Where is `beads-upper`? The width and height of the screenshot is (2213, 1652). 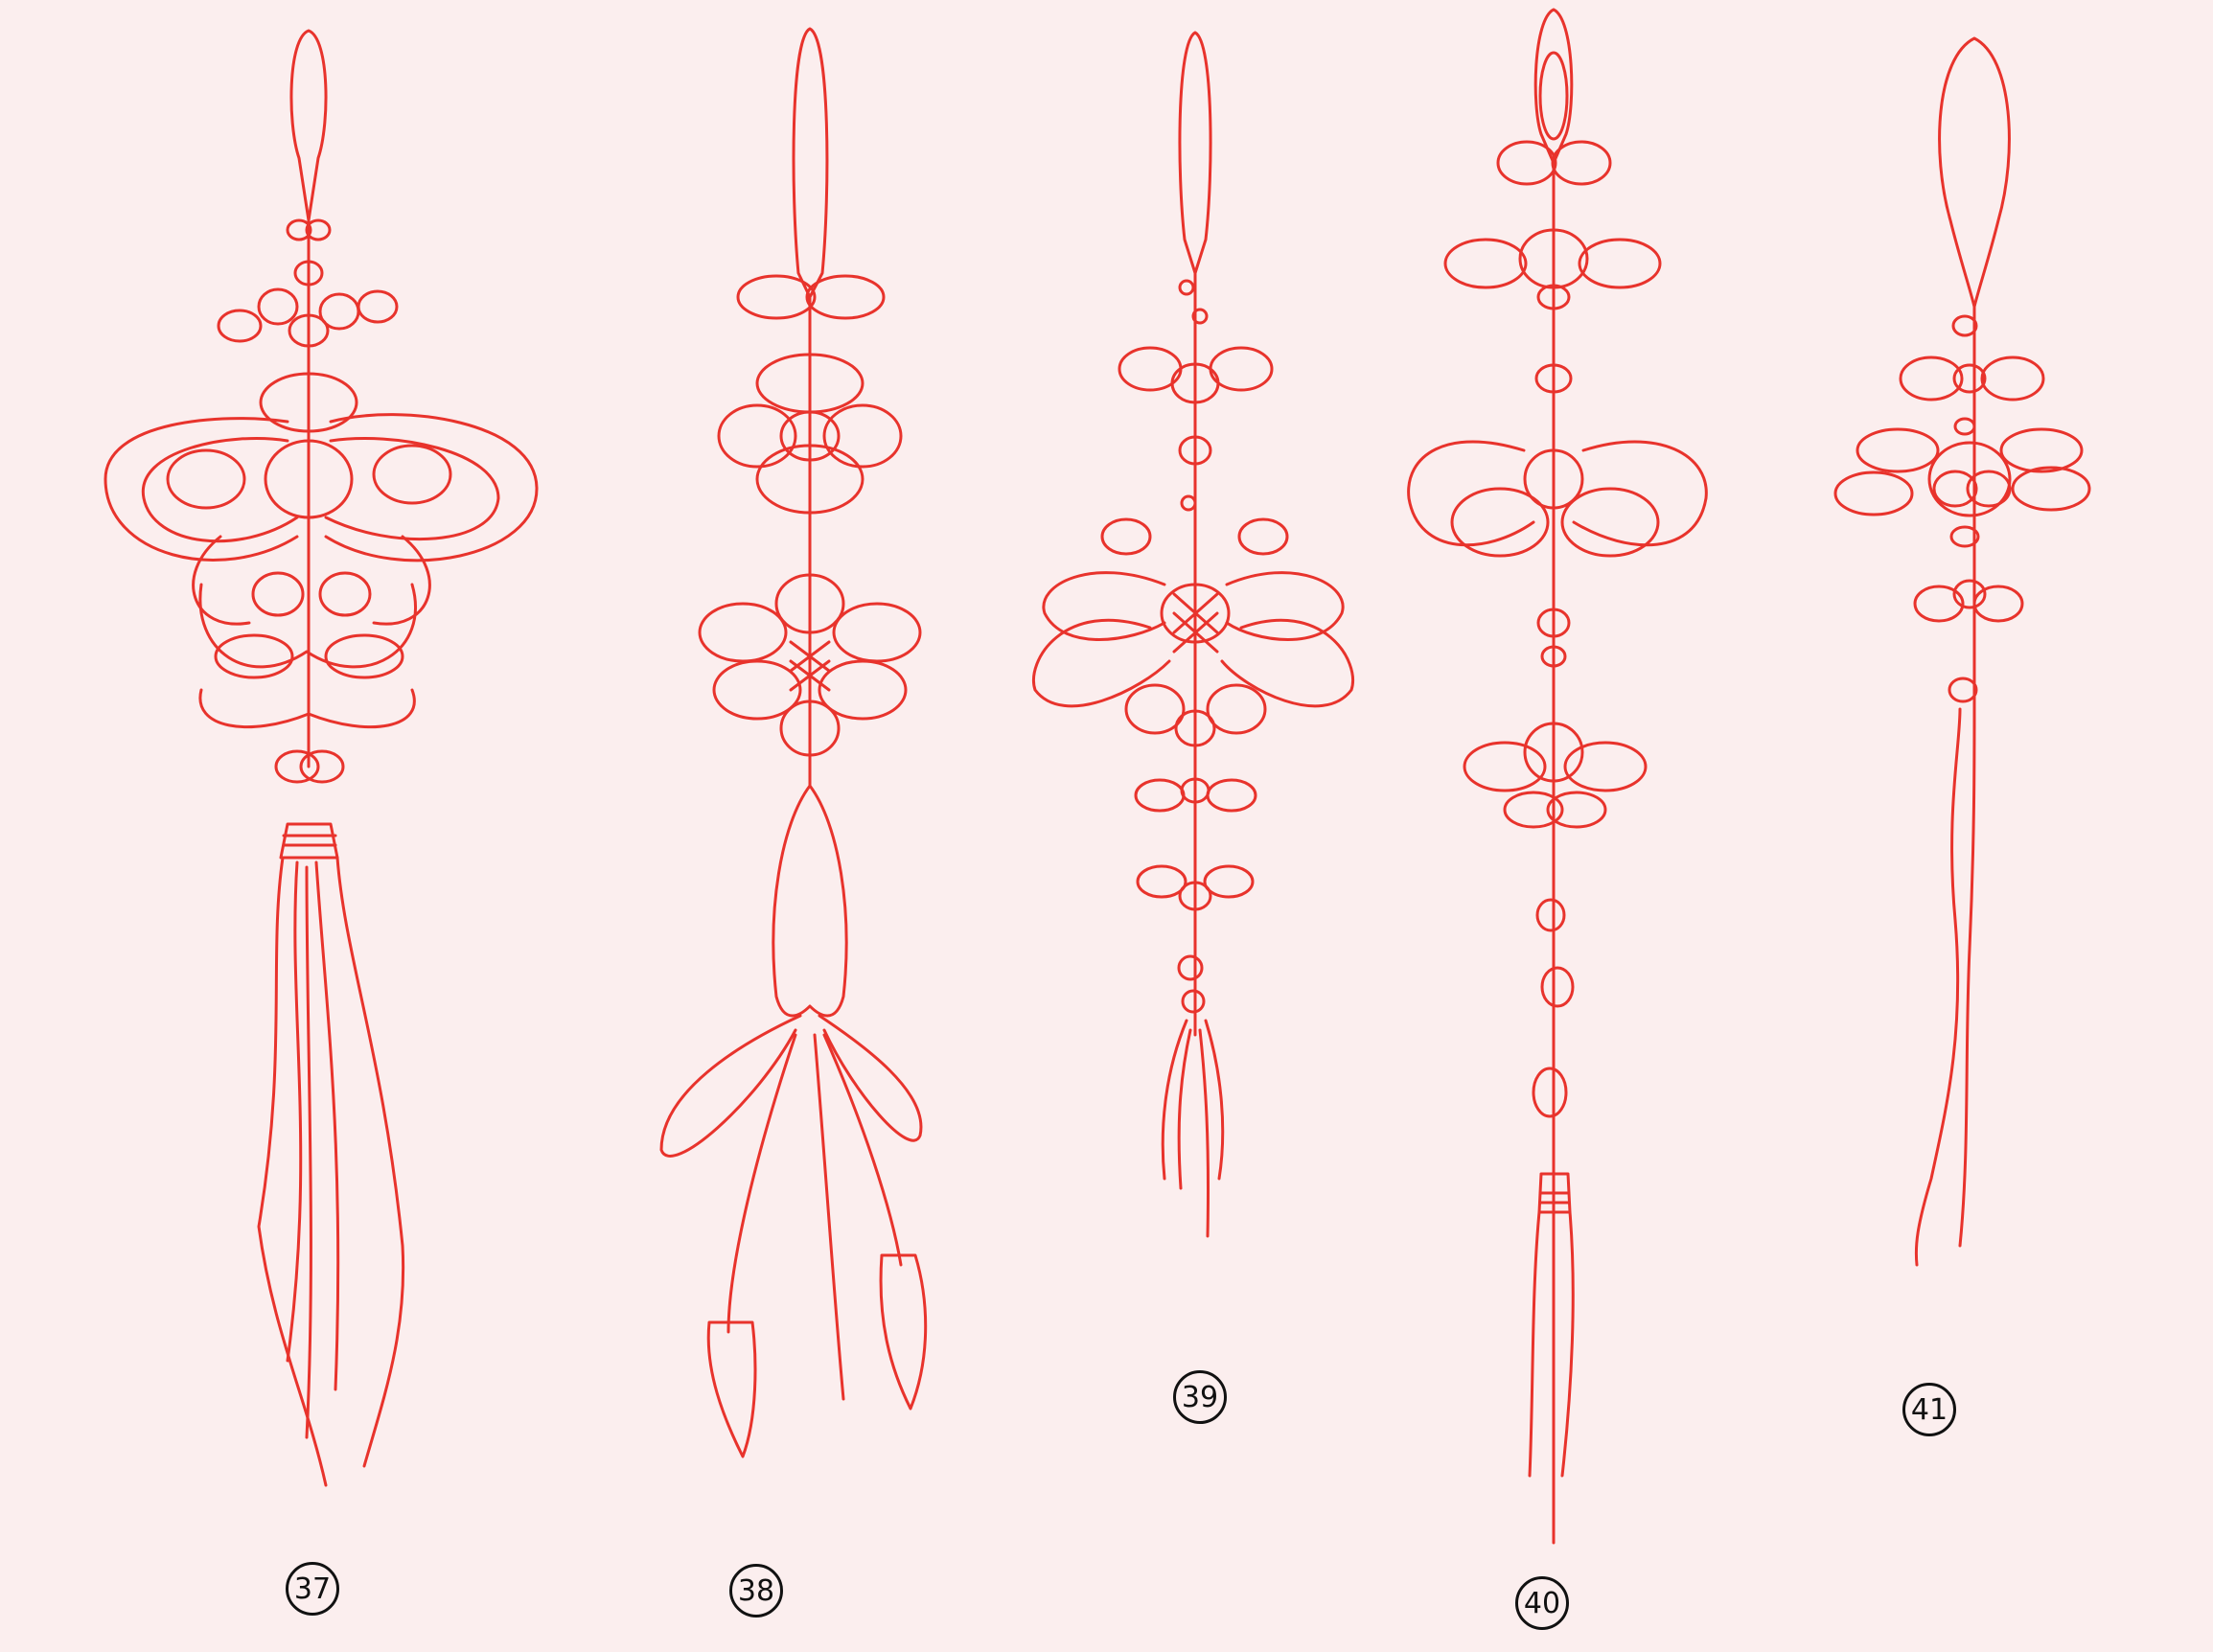 beads-upper is located at coordinates (1193, 302).